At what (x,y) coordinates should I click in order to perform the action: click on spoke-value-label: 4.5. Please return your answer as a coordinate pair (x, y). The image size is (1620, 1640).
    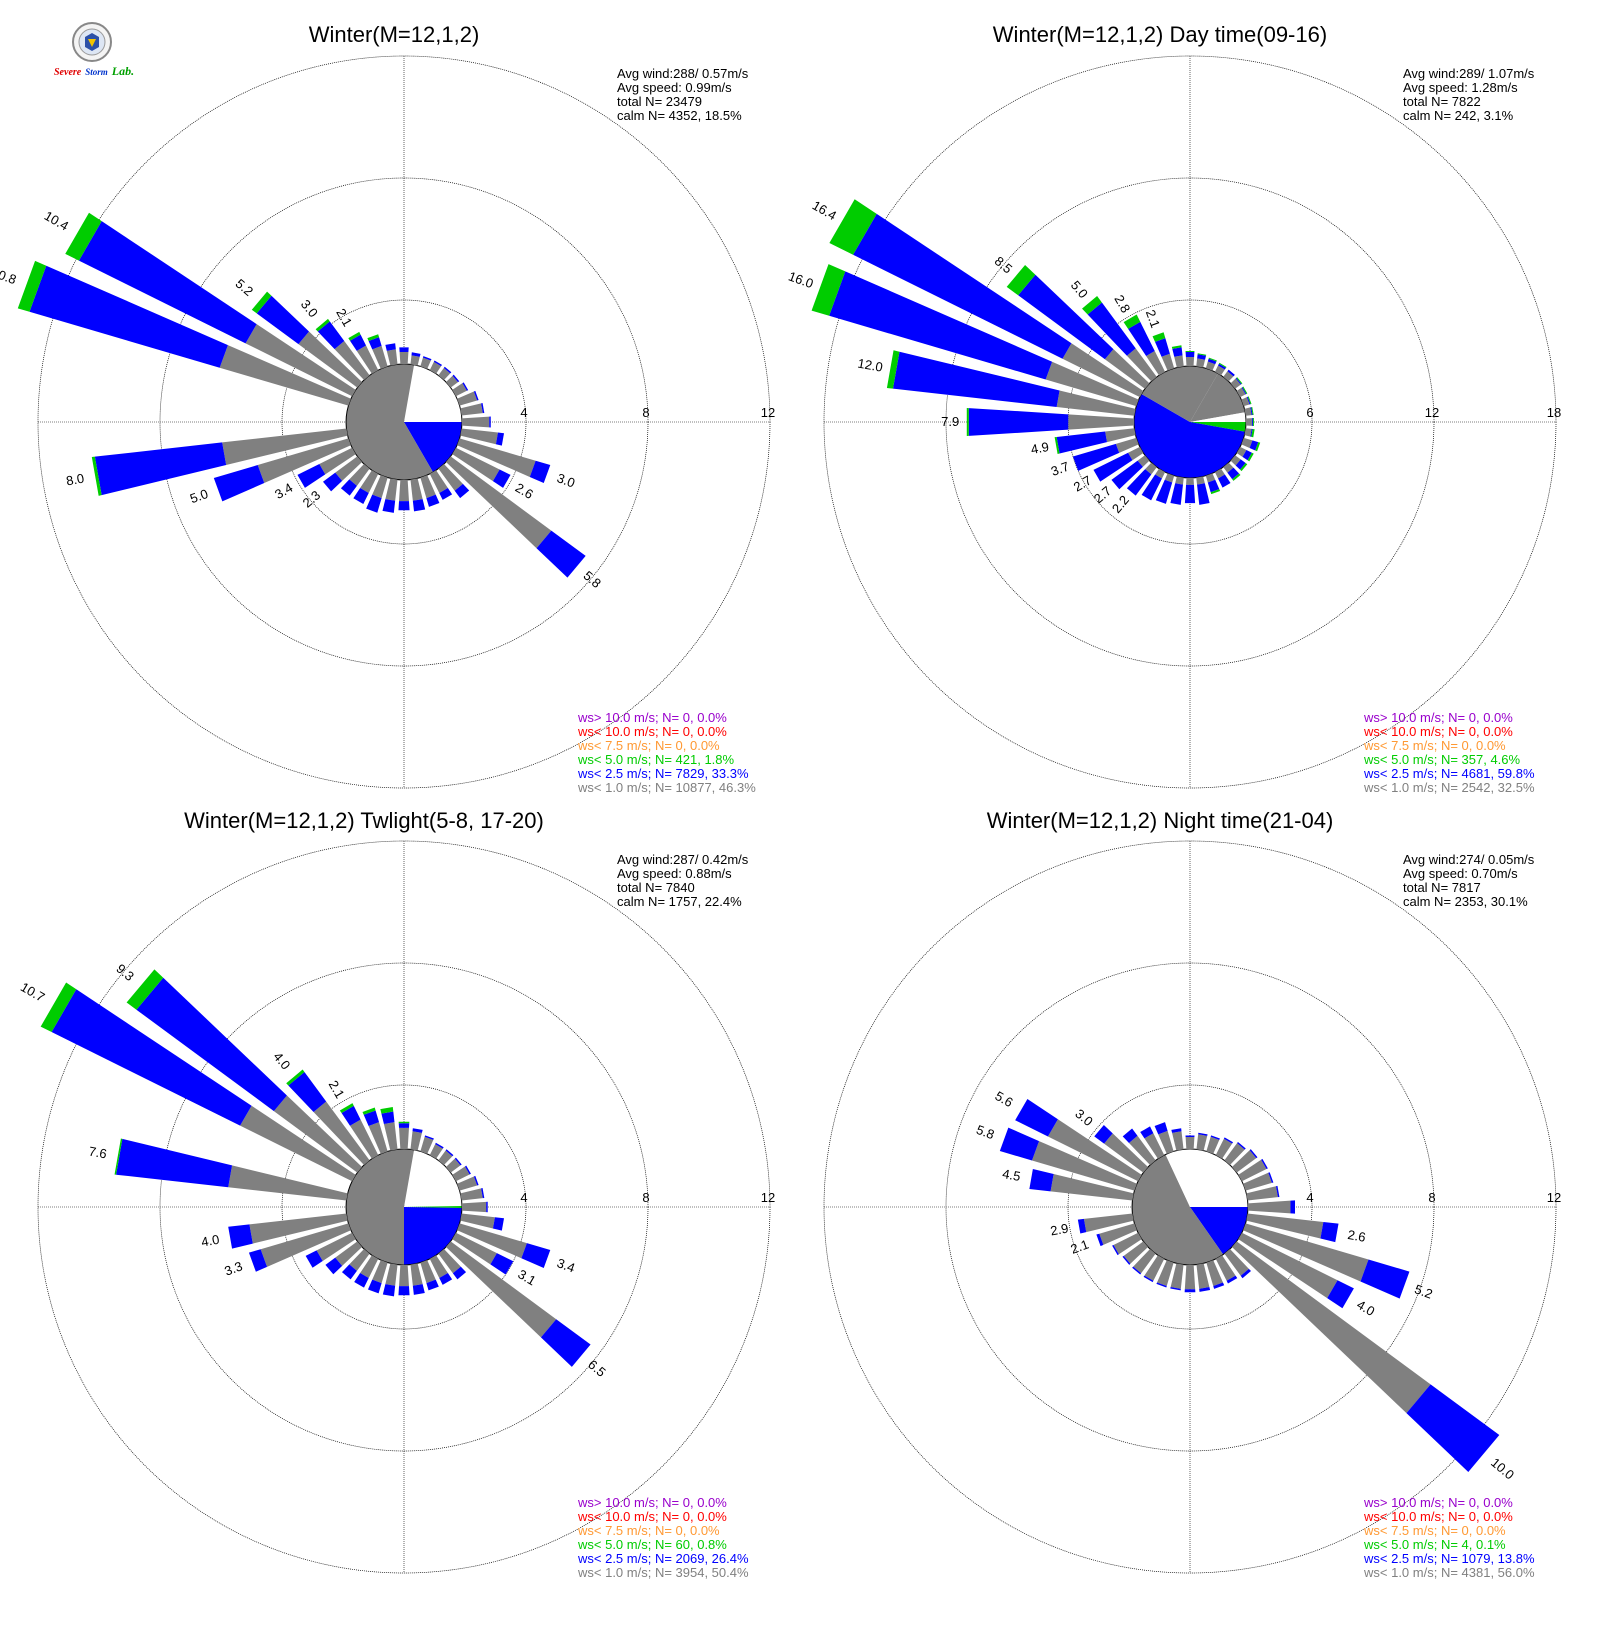
    Looking at the image, I should click on (1011, 1175).